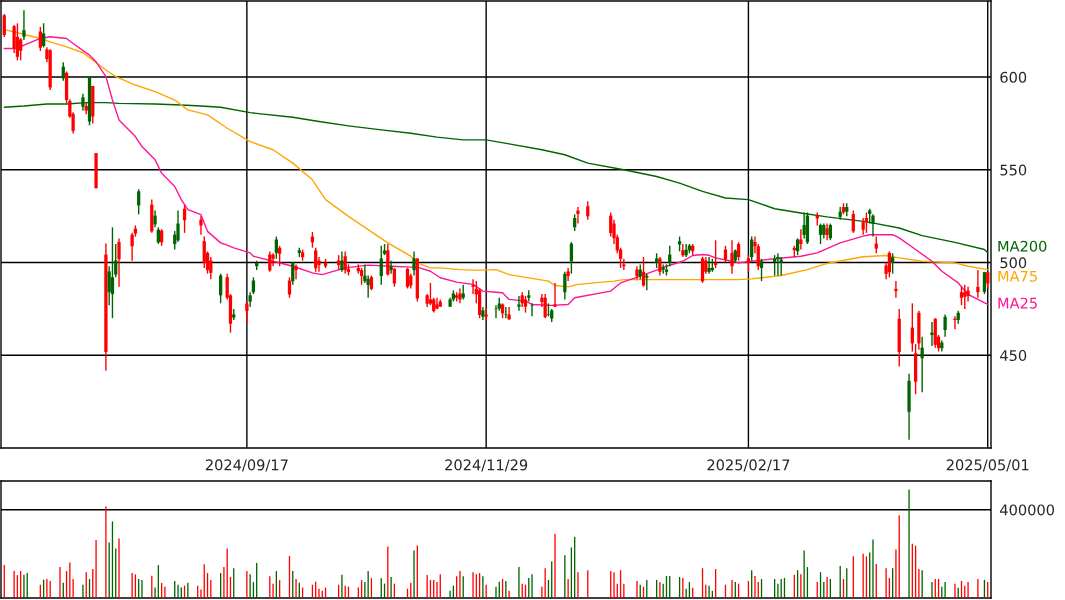 The width and height of the screenshot is (1065, 600). What do you see at coordinates (1017, 303) in the screenshot?
I see `series-label: MA25` at bounding box center [1017, 303].